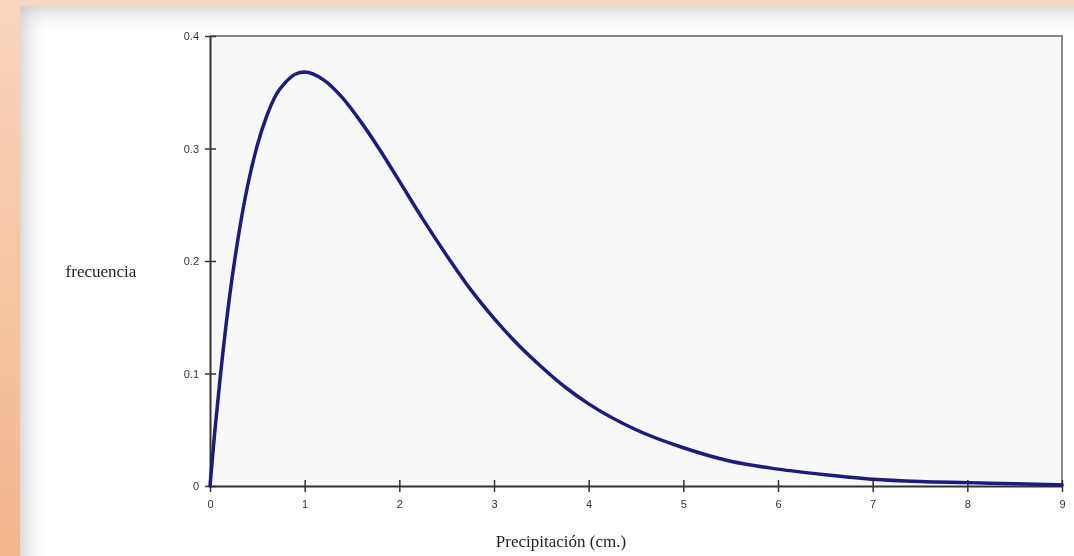  I want to click on x-tick-label: 1, so click(305, 503).